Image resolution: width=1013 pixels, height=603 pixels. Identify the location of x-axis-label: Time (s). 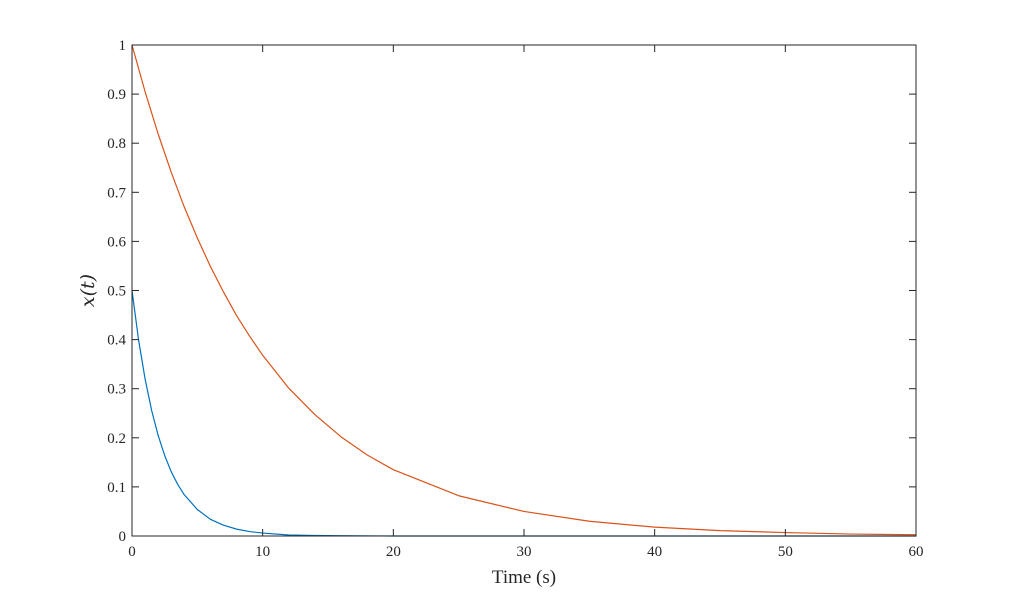
(524, 577).